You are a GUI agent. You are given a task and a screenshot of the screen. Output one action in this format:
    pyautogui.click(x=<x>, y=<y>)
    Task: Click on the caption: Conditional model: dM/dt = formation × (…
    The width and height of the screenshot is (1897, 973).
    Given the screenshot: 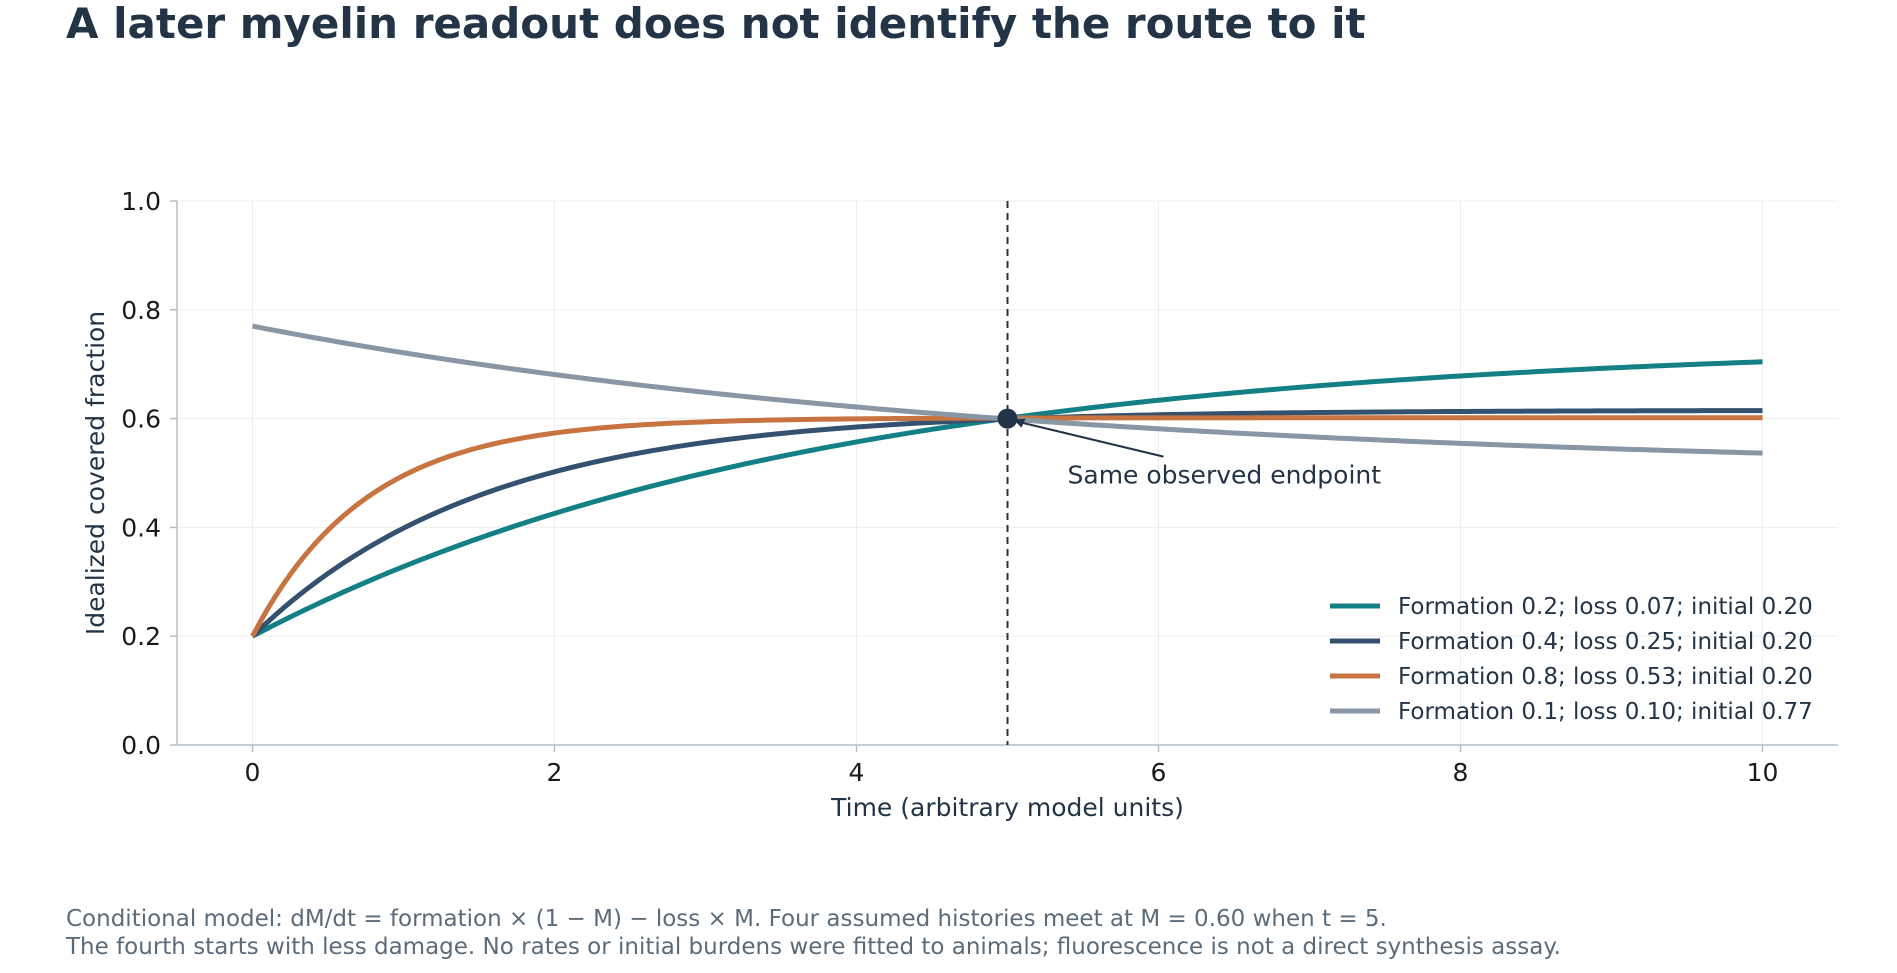 What is the action you would take?
    pyautogui.click(x=813, y=933)
    